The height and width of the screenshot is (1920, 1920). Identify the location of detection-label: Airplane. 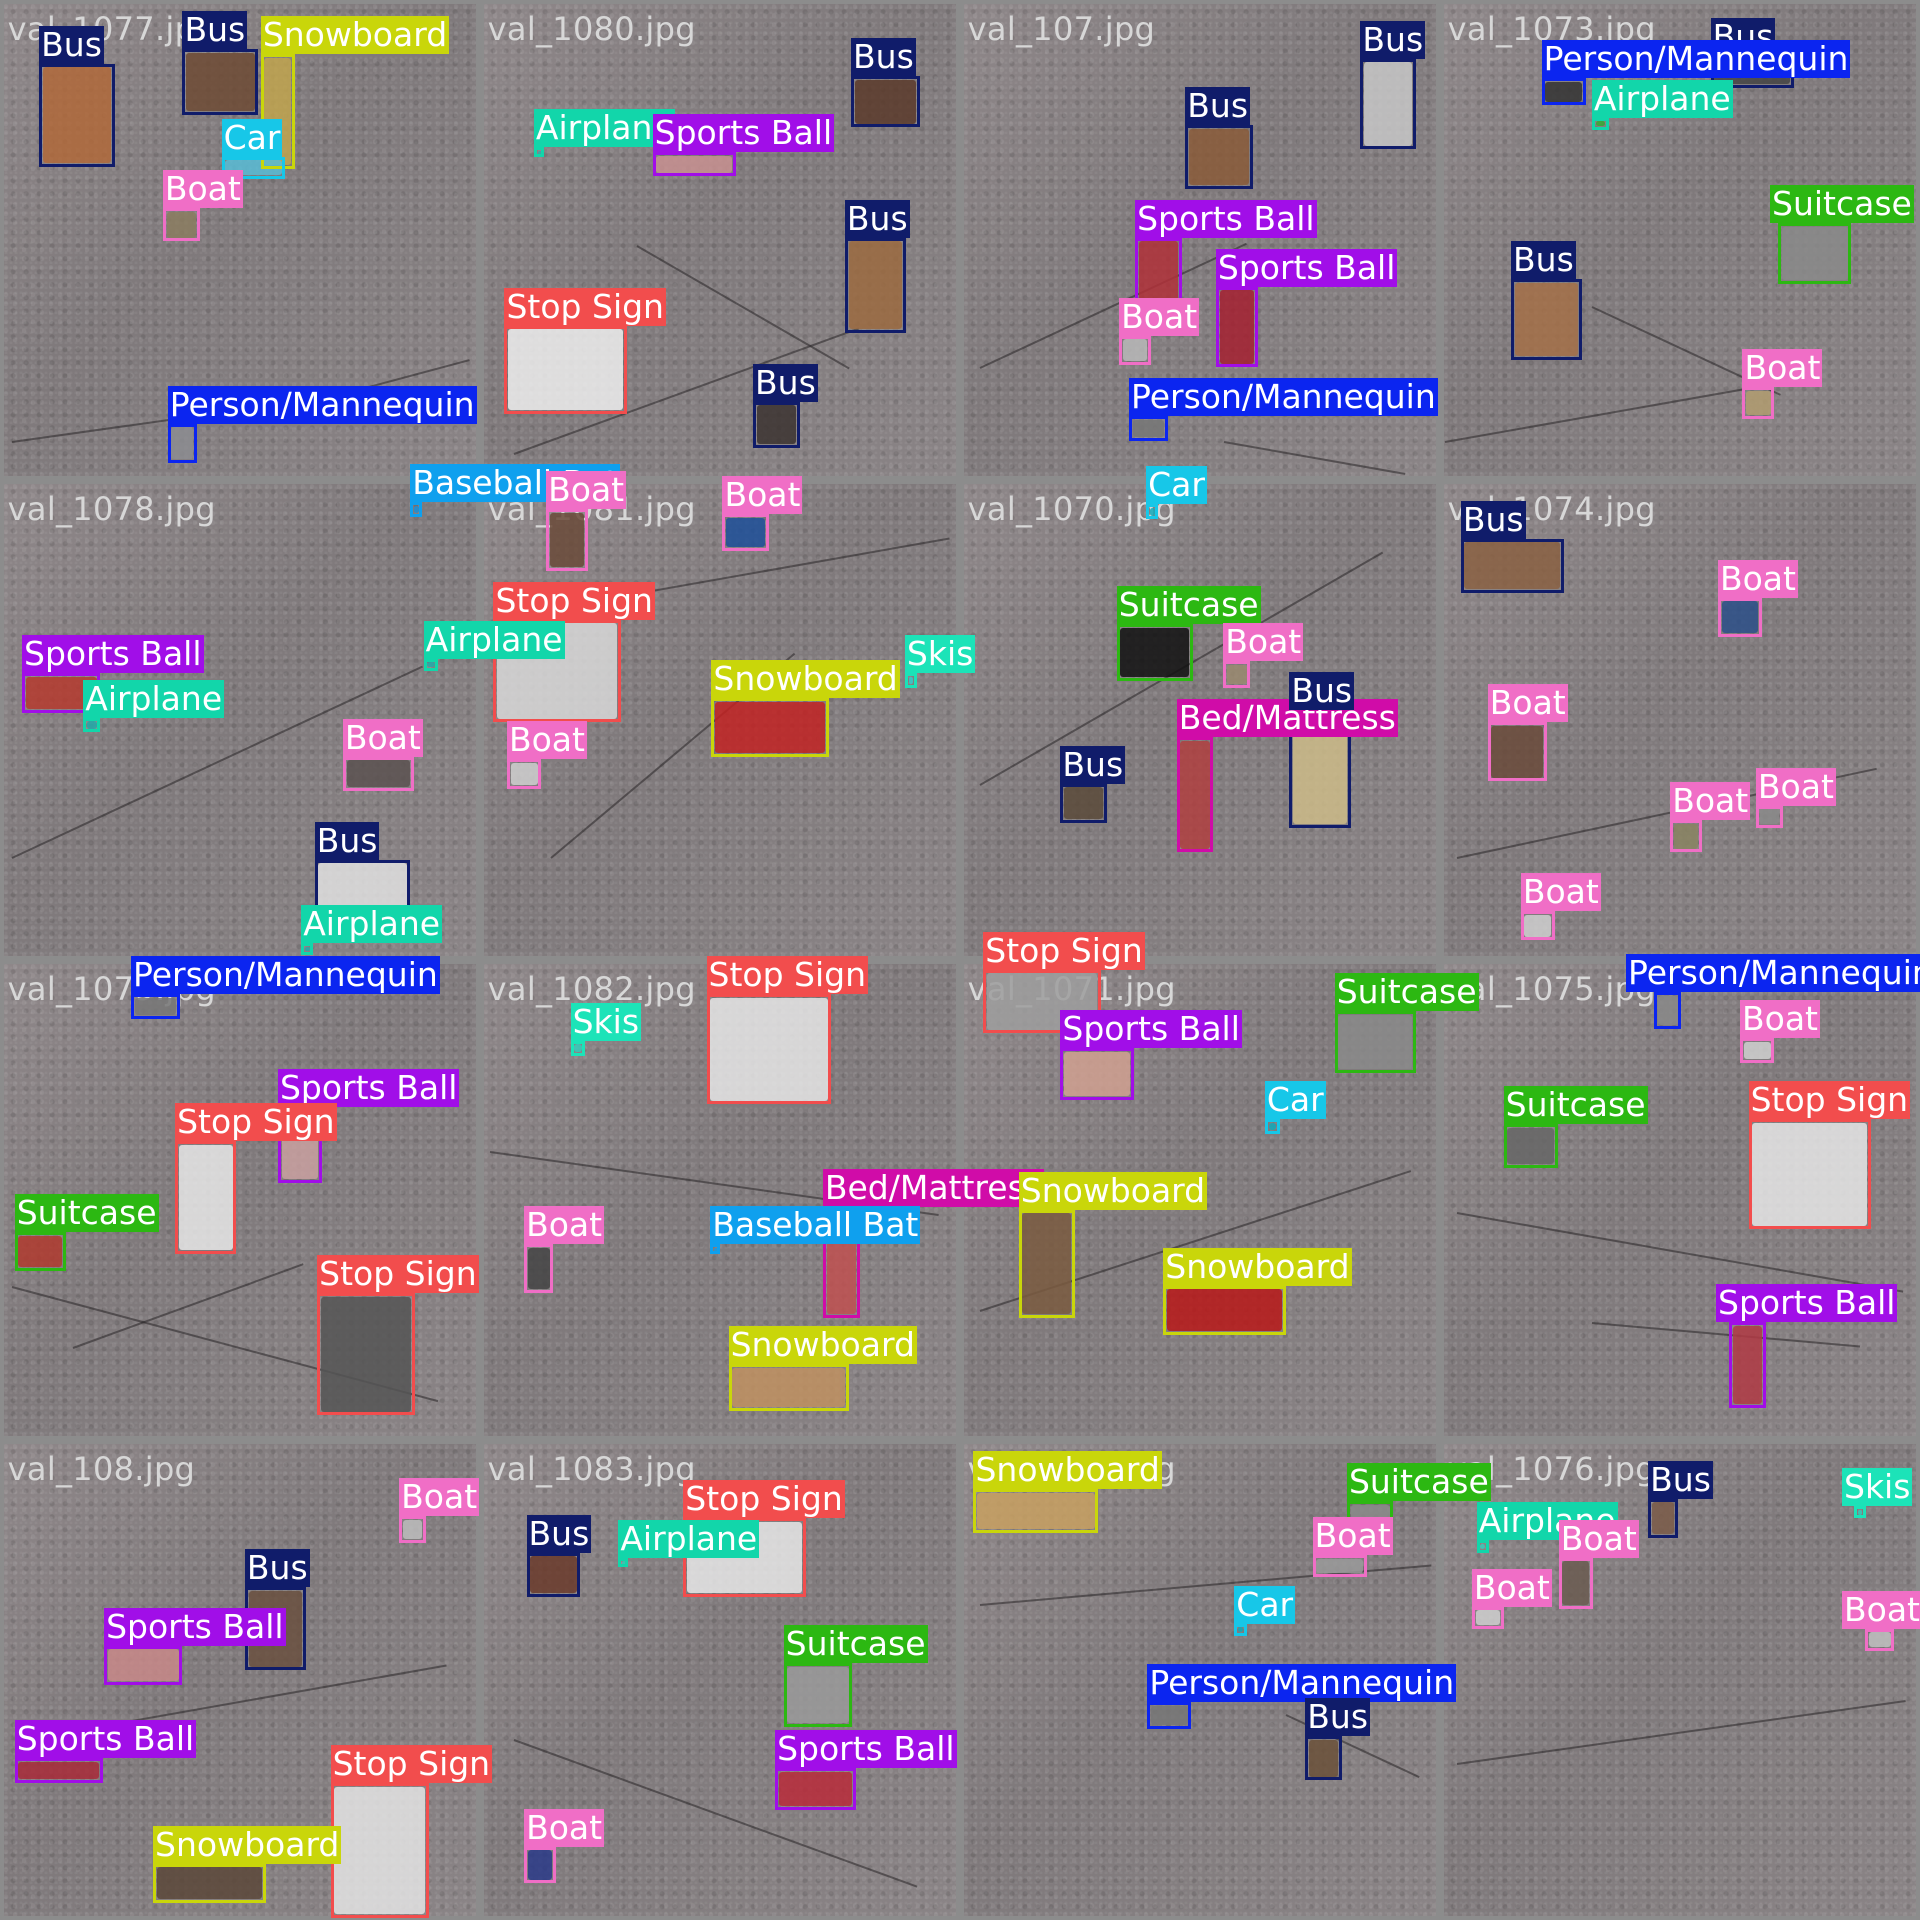
(494, 639).